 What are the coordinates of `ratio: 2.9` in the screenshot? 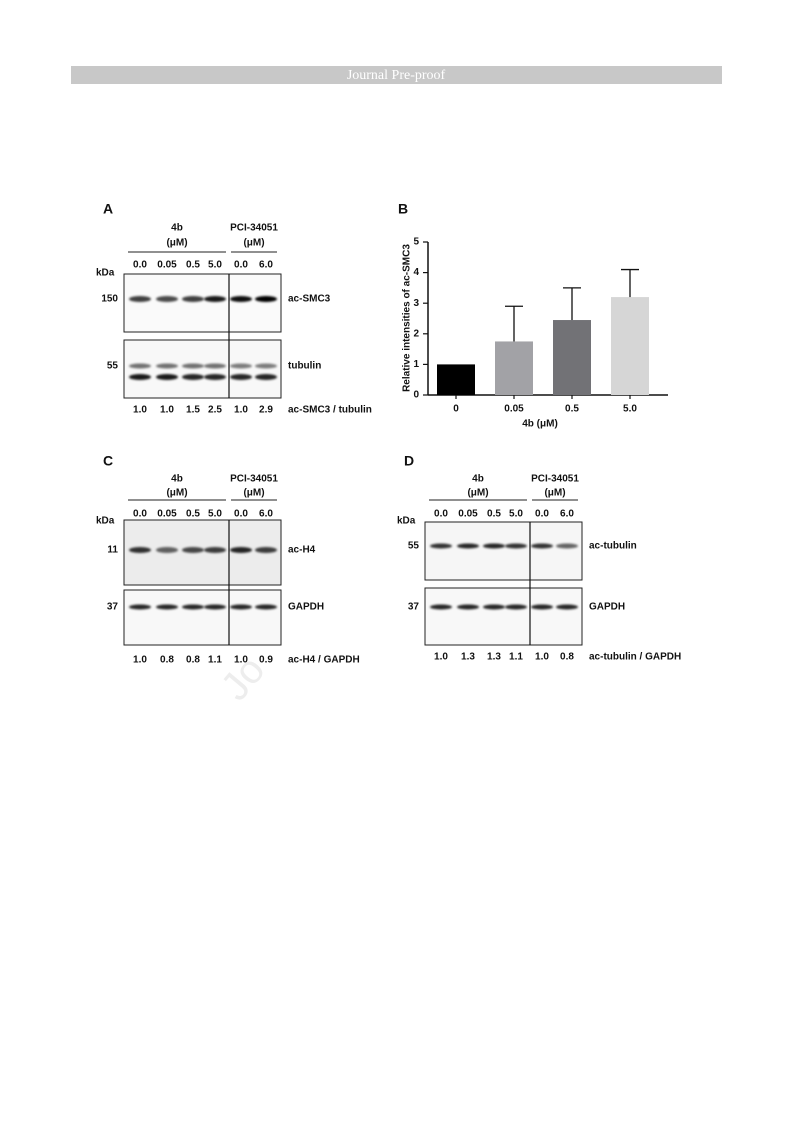 It's located at (266, 410).